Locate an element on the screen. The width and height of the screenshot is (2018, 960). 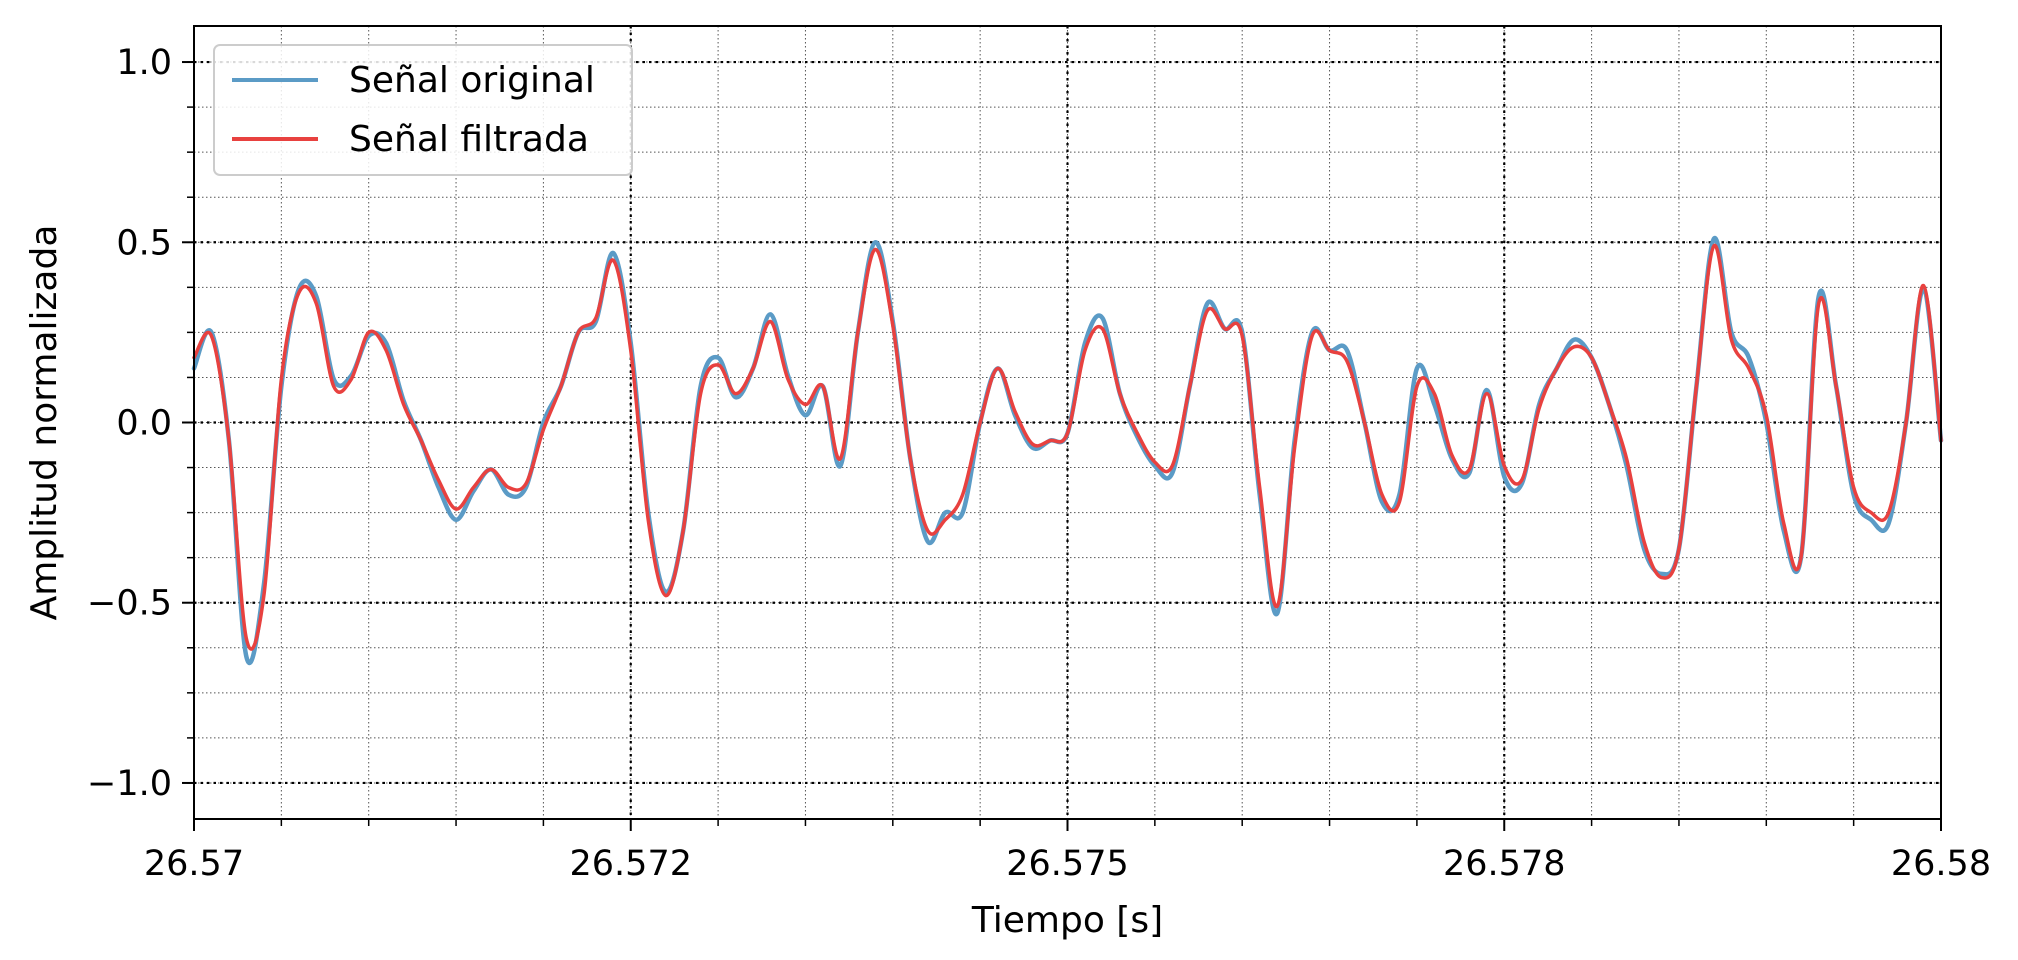
legend: Señal original Señal filtrada is located at coordinates (423, 110).